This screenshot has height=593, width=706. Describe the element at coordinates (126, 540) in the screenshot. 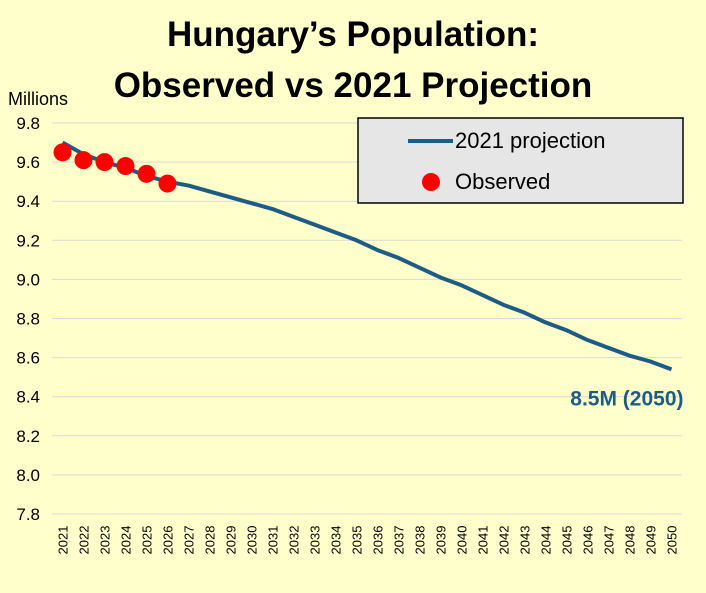

I see `x-tick-label: 2024` at that location.